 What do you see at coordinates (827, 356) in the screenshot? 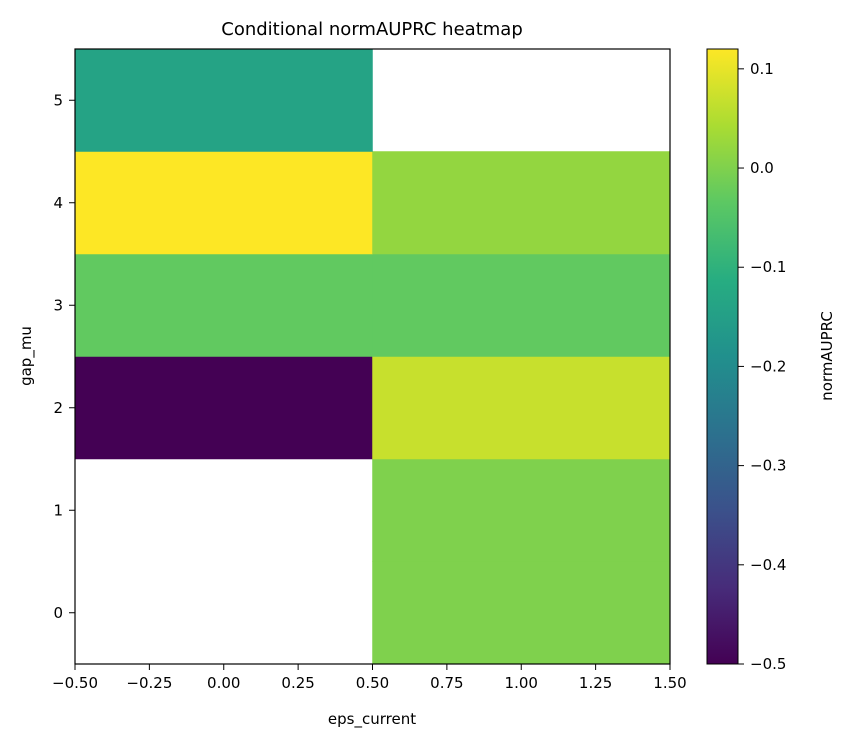
I see `colorbar-label: normAUPRC` at bounding box center [827, 356].